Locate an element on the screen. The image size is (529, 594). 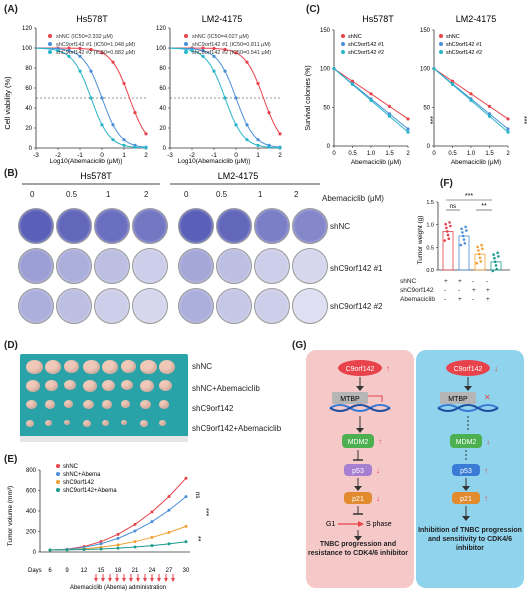
mtbp-label-right: MTBP is located at coordinates (458, 399).